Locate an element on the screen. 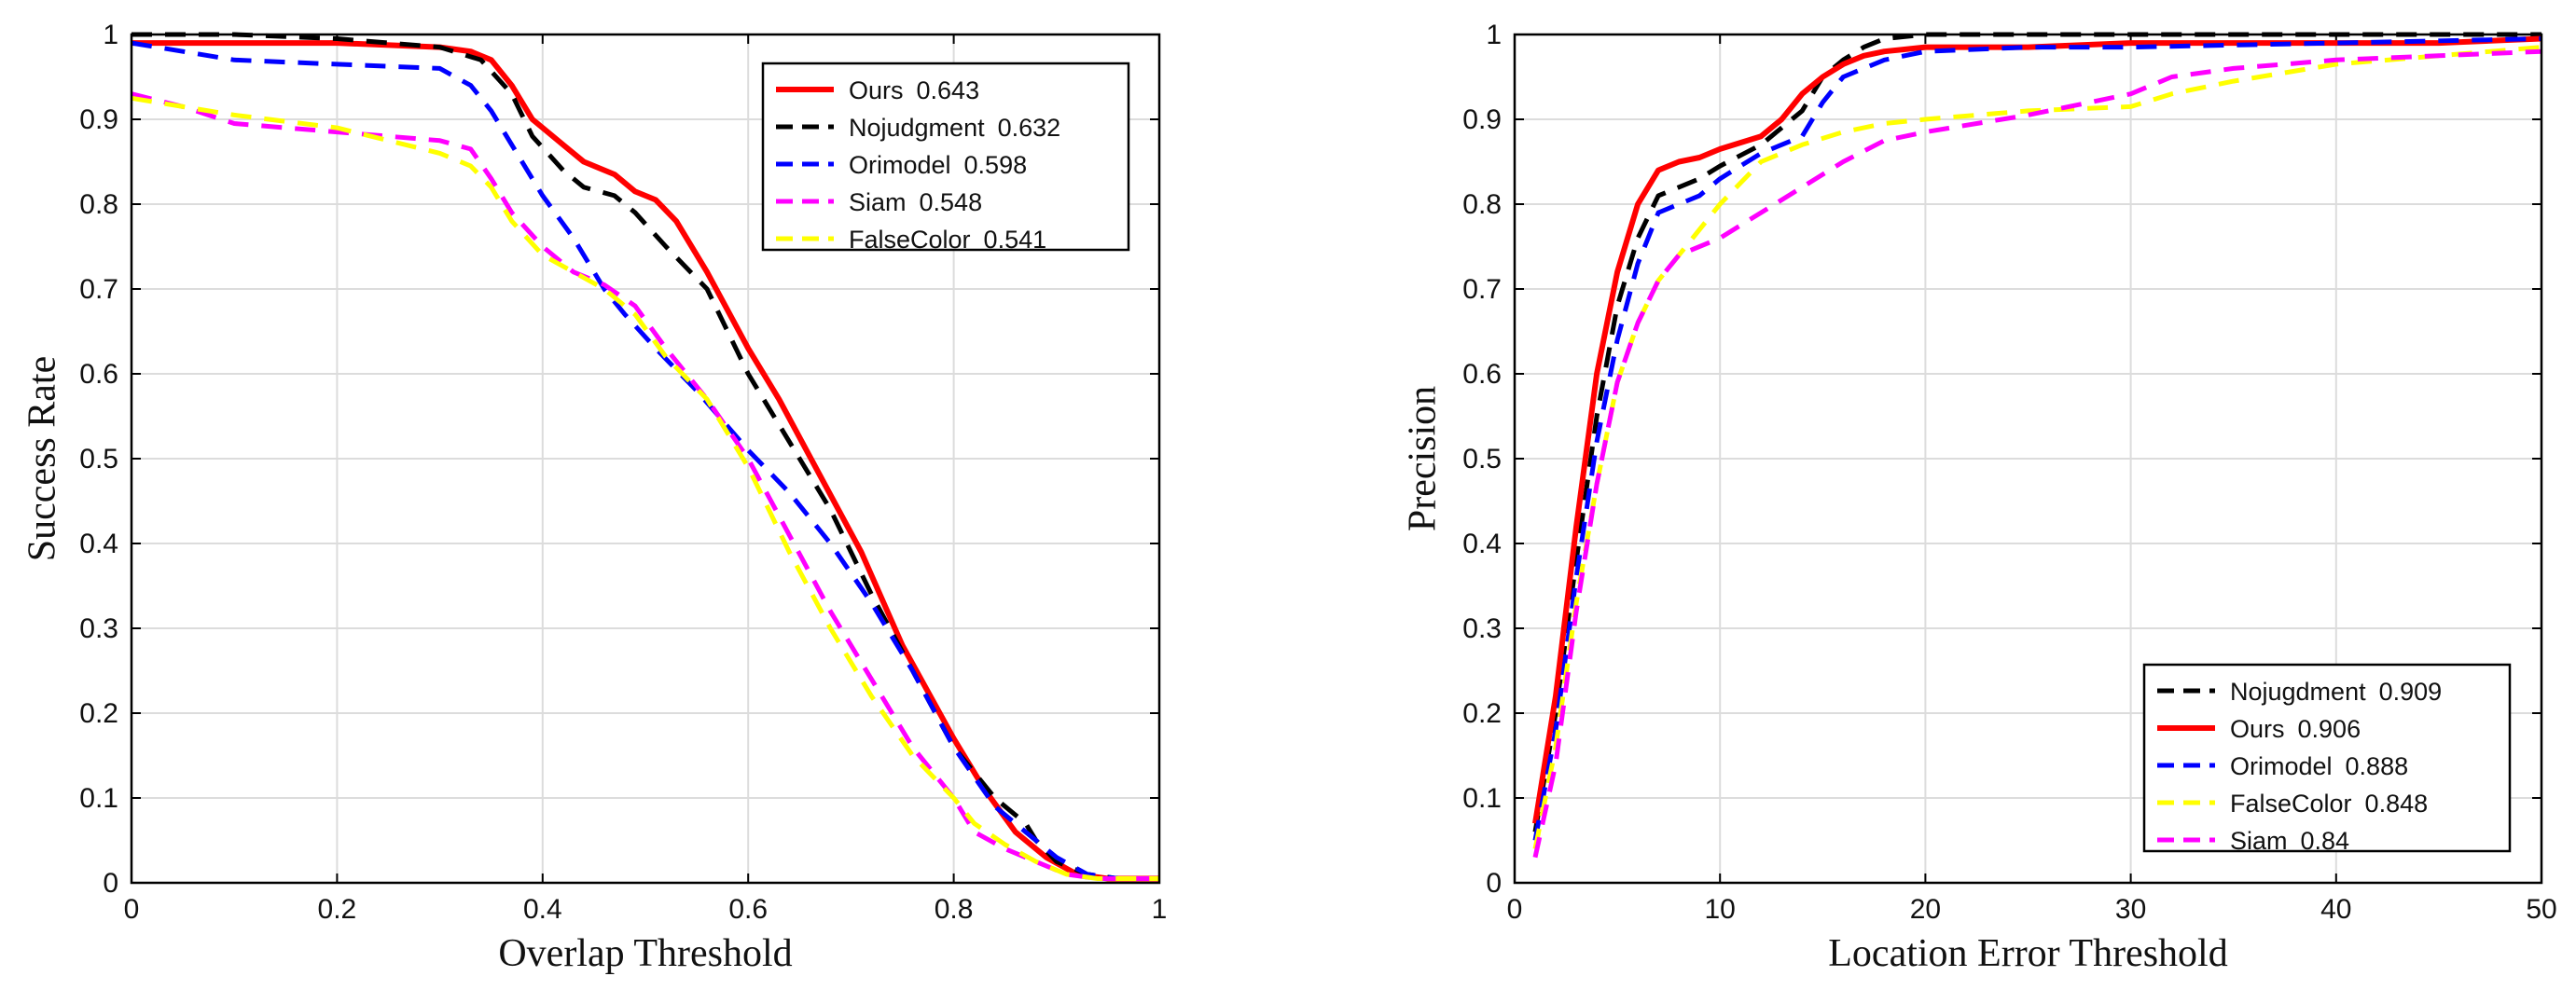 The width and height of the screenshot is (2576, 1004). y-axis-title: Precision is located at coordinates (1423, 458).